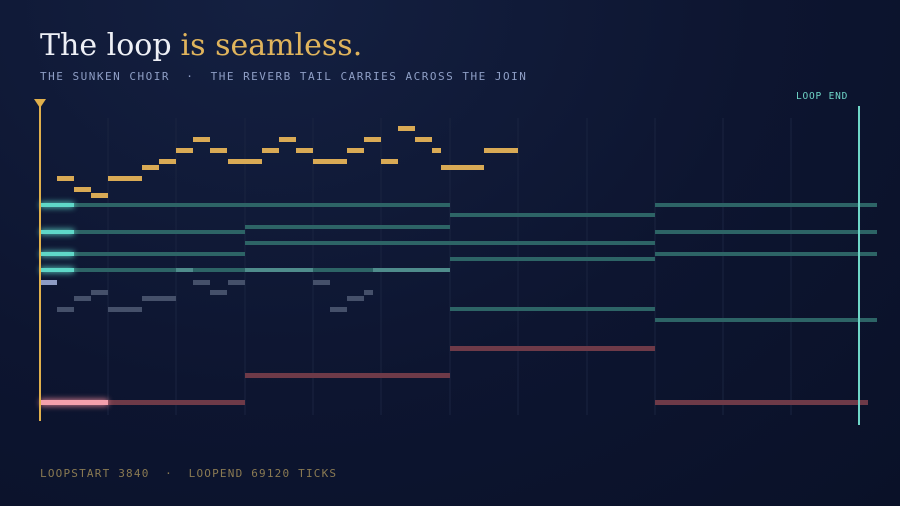 The width and height of the screenshot is (900, 506). What do you see at coordinates (287, 162) in the screenshot?
I see `melody-notes` at bounding box center [287, 162].